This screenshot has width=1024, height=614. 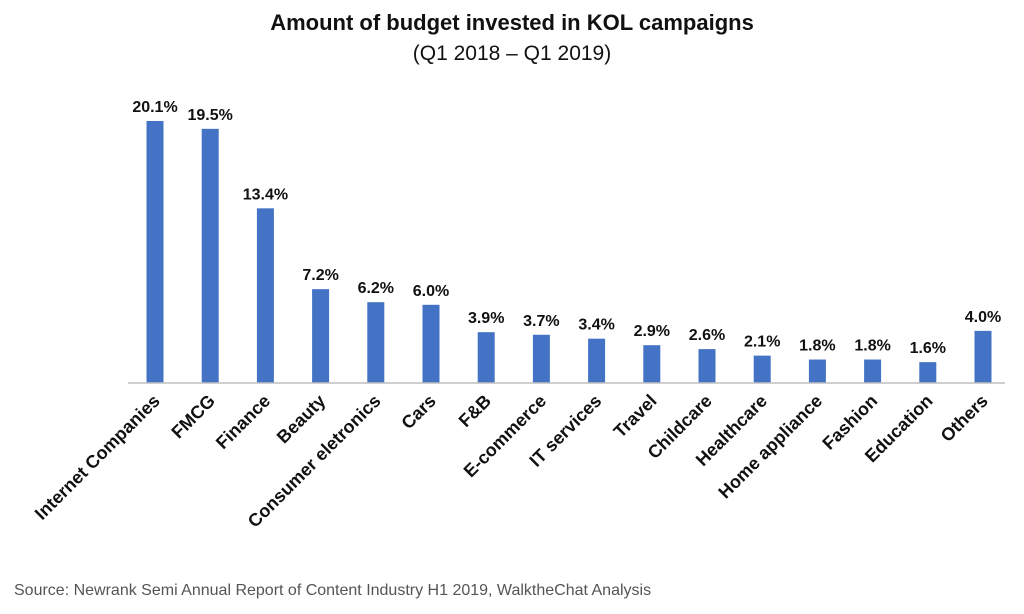 I want to click on bar-home-appliance, so click(x=817, y=371).